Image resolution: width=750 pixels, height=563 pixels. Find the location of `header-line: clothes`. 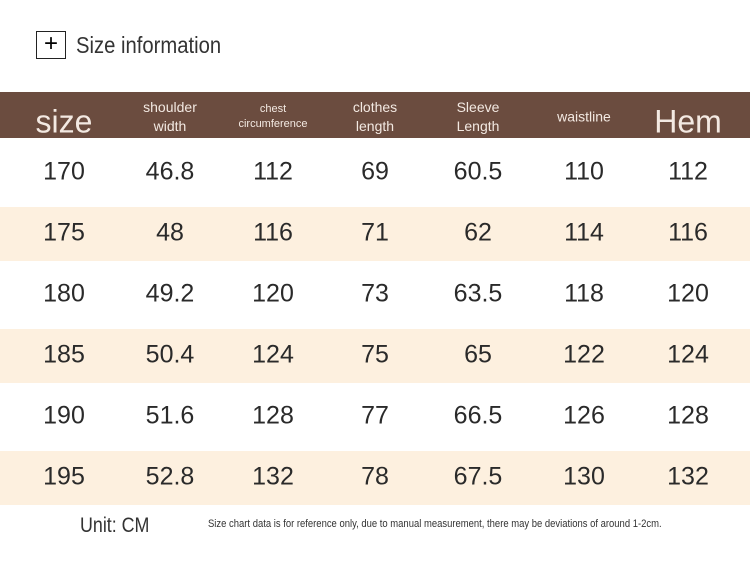

header-line: clothes is located at coordinates (375, 107).